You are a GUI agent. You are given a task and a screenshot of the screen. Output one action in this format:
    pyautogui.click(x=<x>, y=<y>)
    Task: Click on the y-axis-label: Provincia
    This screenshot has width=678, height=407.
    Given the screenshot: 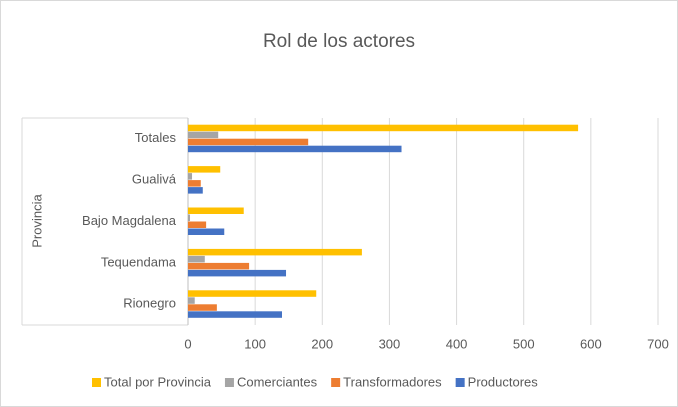 What is the action you would take?
    pyautogui.click(x=36, y=220)
    